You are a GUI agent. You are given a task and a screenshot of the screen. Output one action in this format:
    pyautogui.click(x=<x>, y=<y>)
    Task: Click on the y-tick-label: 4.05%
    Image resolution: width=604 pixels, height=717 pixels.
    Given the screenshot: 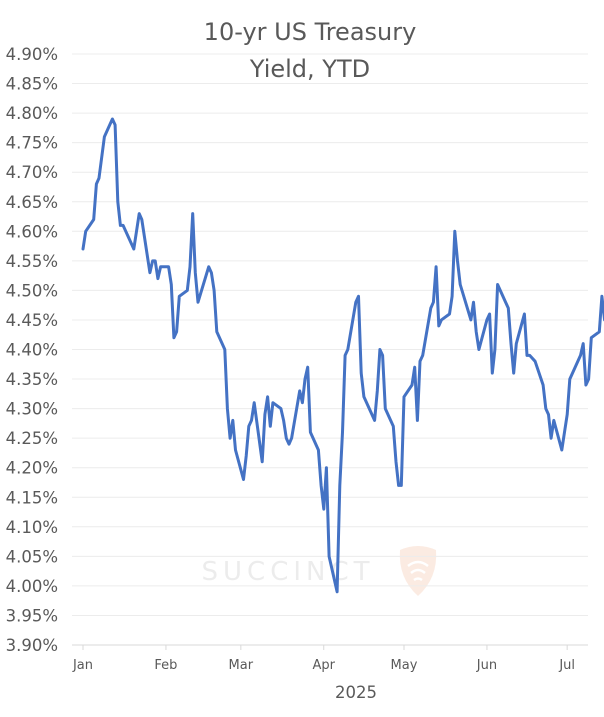 What is the action you would take?
    pyautogui.click(x=32, y=556)
    